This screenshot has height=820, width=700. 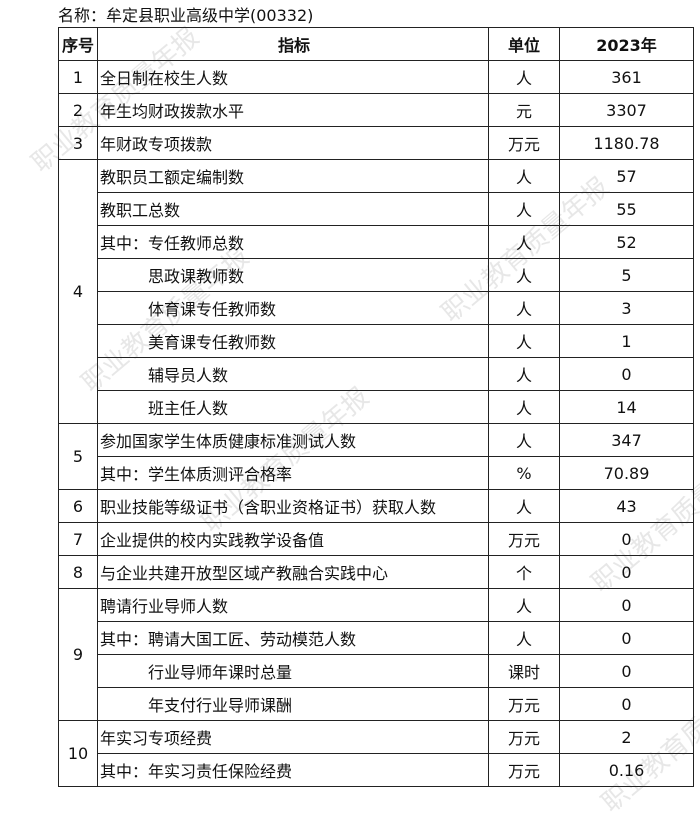 What do you see at coordinates (78, 143) in the screenshot?
I see `row-number: 3` at bounding box center [78, 143].